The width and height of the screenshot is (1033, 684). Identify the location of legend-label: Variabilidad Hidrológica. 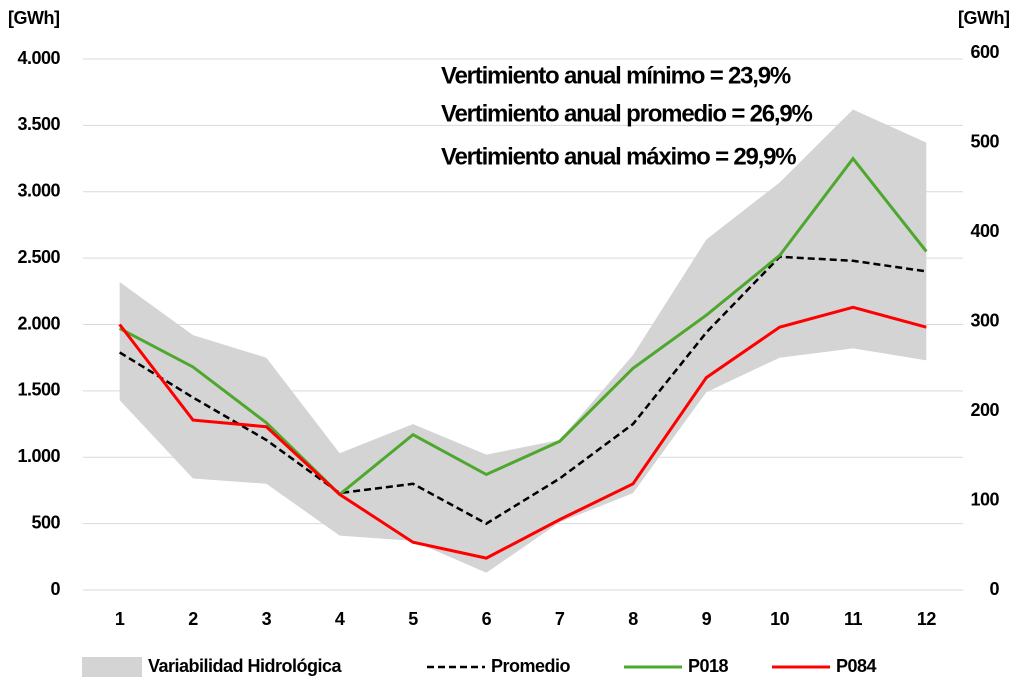
(245, 666).